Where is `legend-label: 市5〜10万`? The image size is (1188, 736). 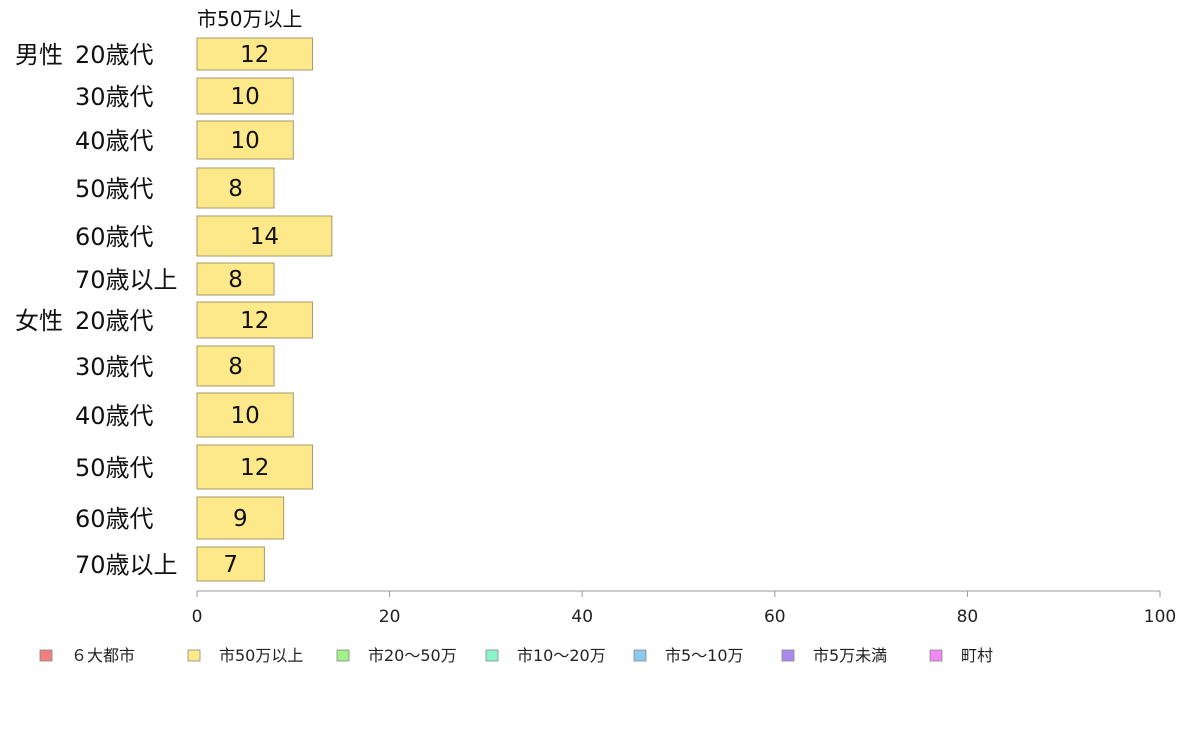 legend-label: 市5〜10万 is located at coordinates (704, 655).